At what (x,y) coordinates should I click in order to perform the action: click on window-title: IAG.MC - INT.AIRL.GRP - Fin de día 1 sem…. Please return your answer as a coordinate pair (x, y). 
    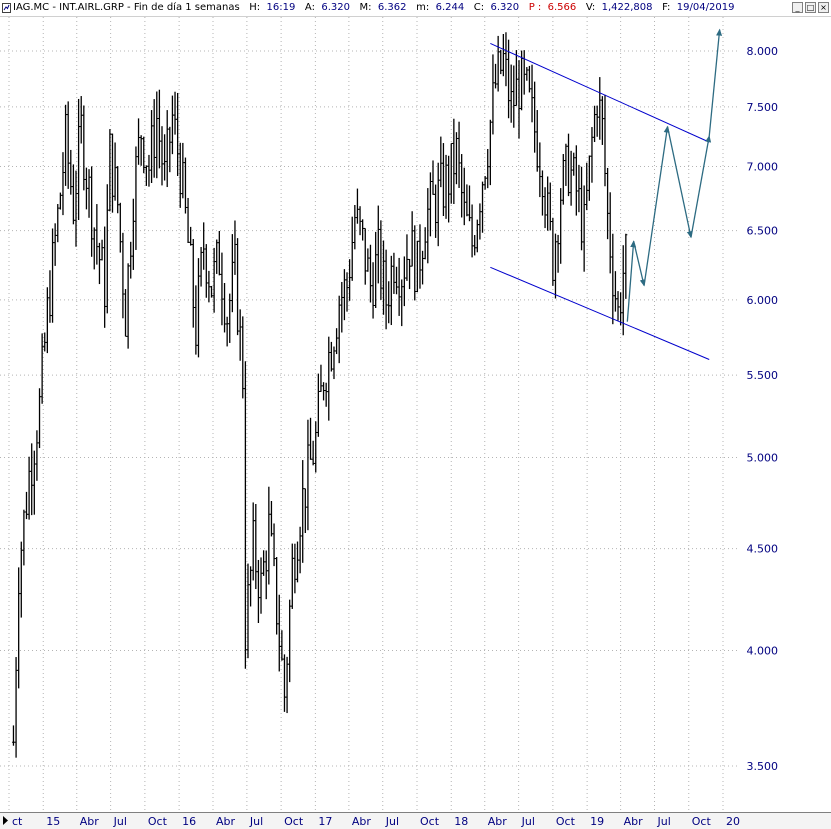
    Looking at the image, I should click on (373, 8).